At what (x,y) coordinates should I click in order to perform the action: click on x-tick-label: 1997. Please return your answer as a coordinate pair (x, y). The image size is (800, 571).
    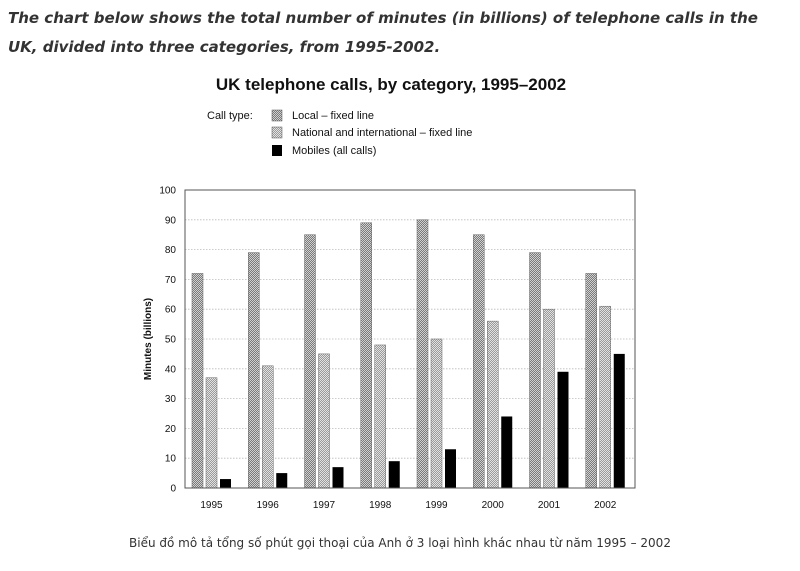
    Looking at the image, I should click on (324, 505).